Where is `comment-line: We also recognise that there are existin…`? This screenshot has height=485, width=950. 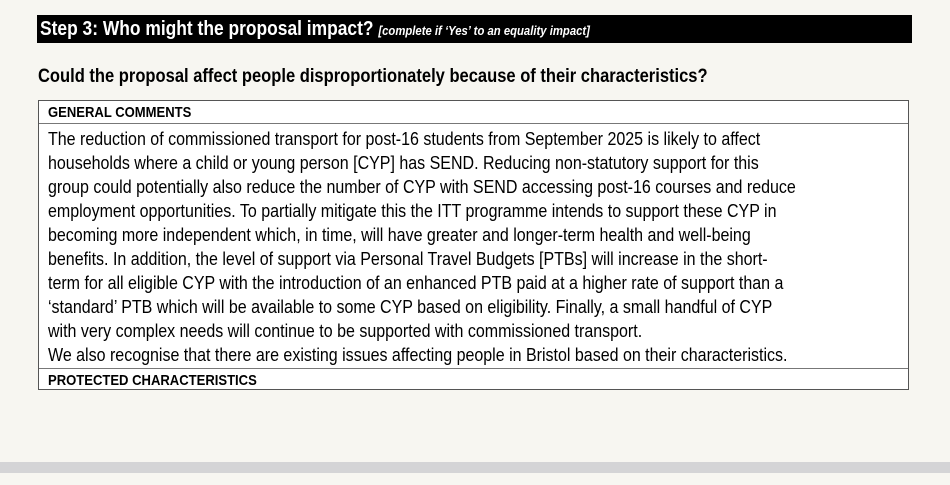
comment-line: We also recognise that there are existin… is located at coordinates (418, 354).